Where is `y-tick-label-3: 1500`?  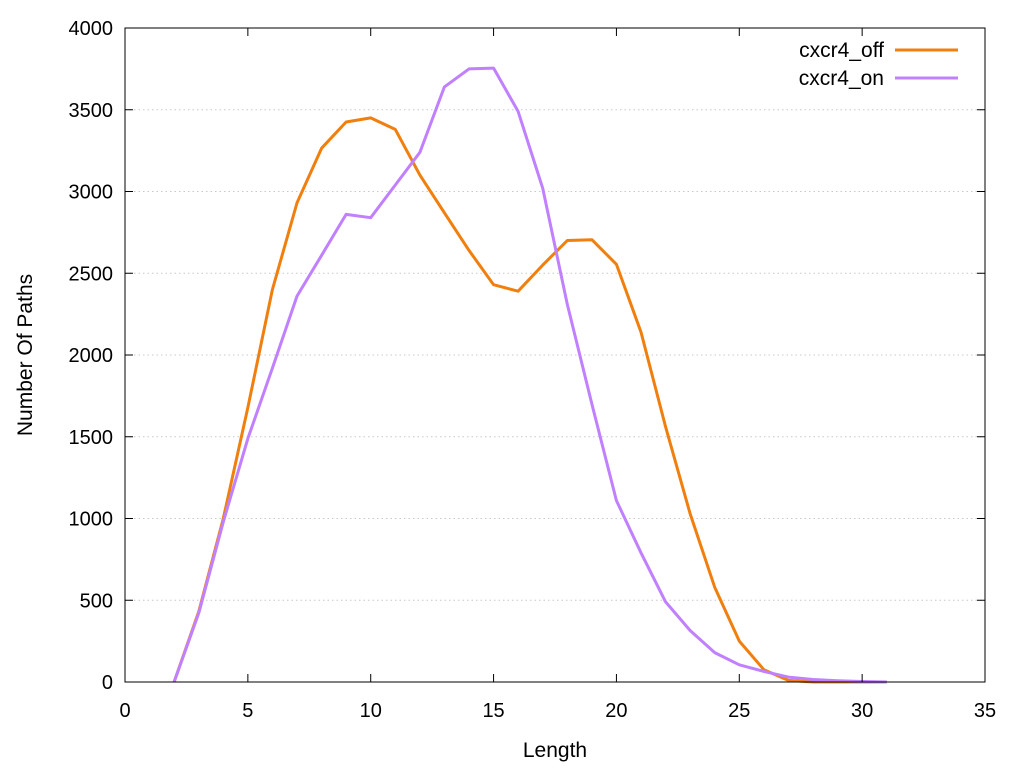 y-tick-label-3: 1500 is located at coordinates (91, 438).